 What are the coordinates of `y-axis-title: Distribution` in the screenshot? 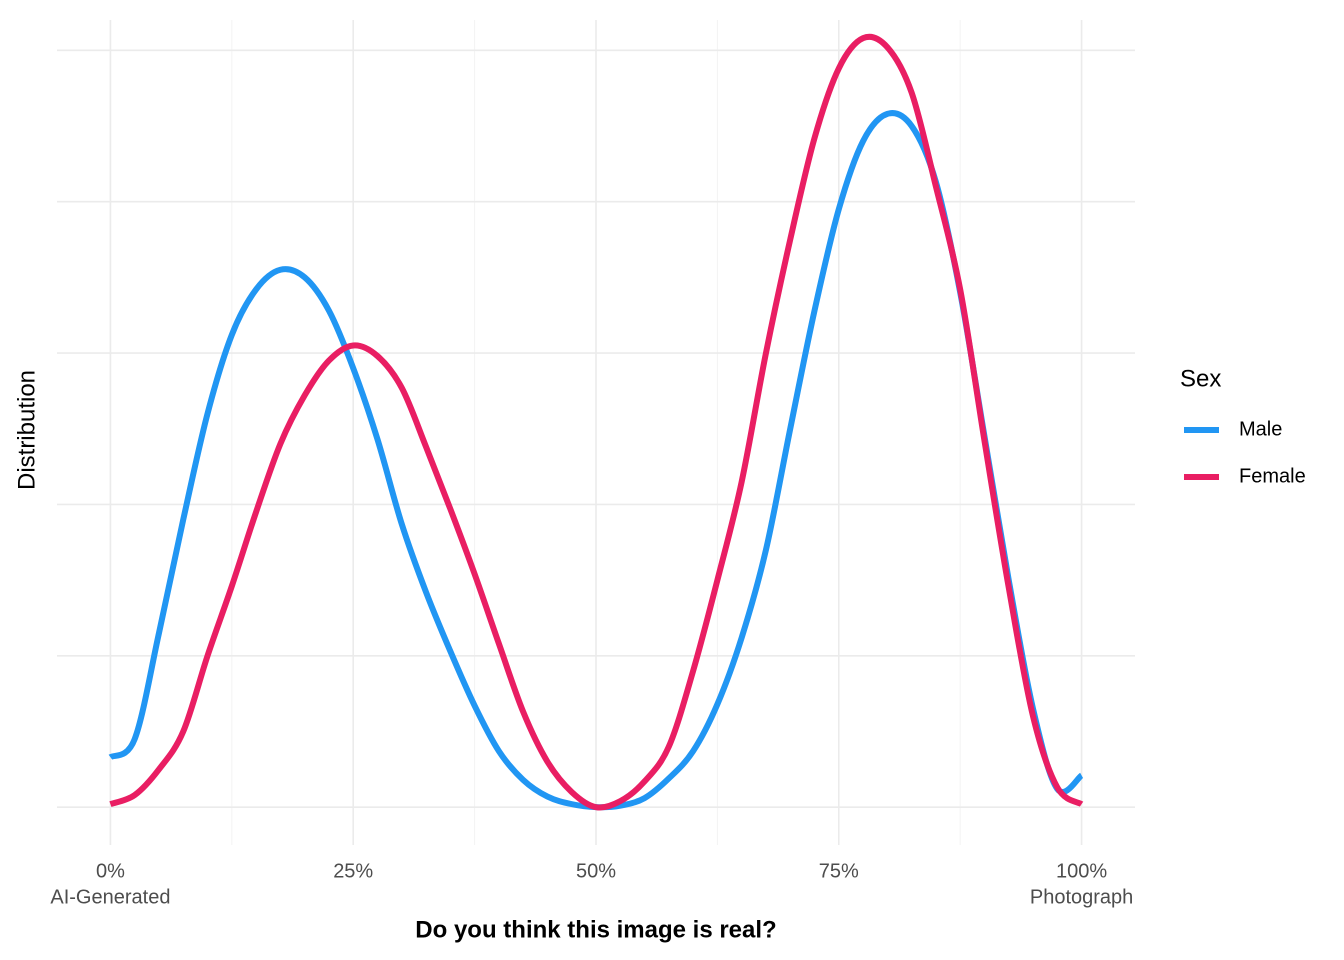 It's located at (26, 430).